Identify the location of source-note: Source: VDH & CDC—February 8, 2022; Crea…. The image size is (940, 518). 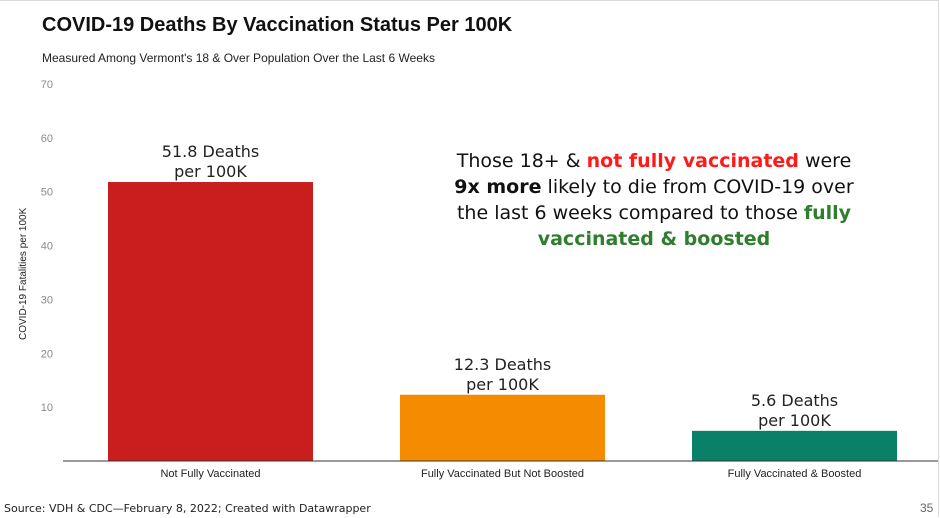
(187, 508).